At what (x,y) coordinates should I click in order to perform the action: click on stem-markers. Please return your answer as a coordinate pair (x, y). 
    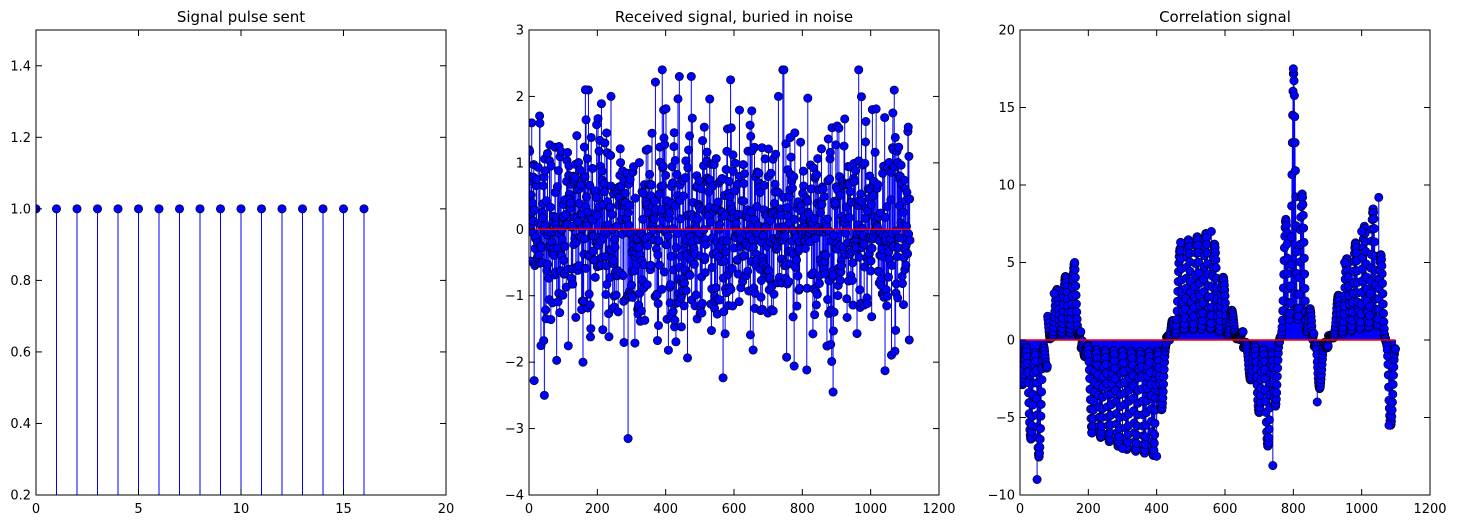
    Looking at the image, I should click on (202, 209).